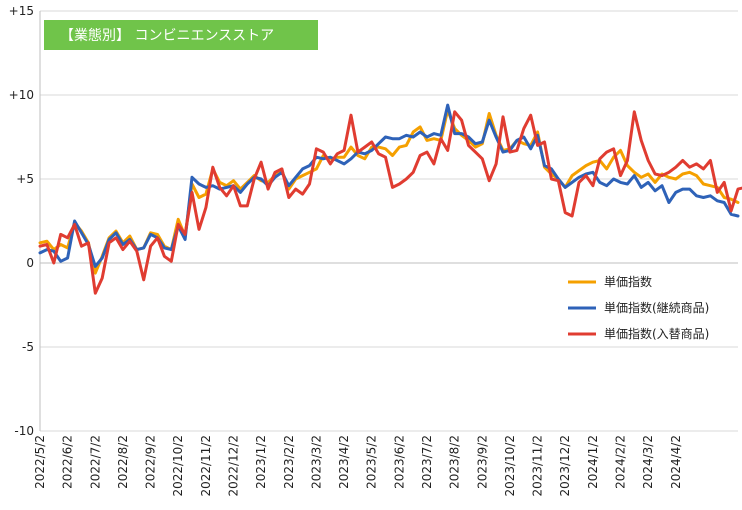 Image resolution: width=742 pixels, height=510 pixels. What do you see at coordinates (21, 95) in the screenshot?
I see `y-tick-label: +10` at bounding box center [21, 95].